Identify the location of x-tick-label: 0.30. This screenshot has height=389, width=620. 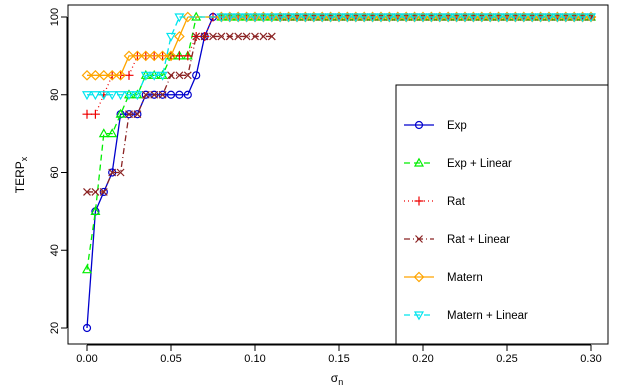
(590, 359).